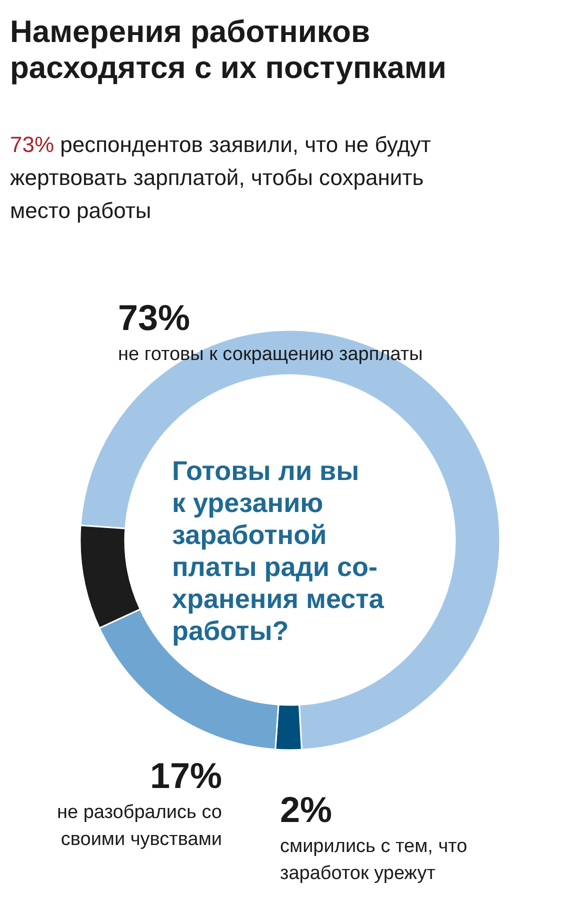  I want to click on chart-title: Намерения работников расходятся с их поступками, so click(228, 49).